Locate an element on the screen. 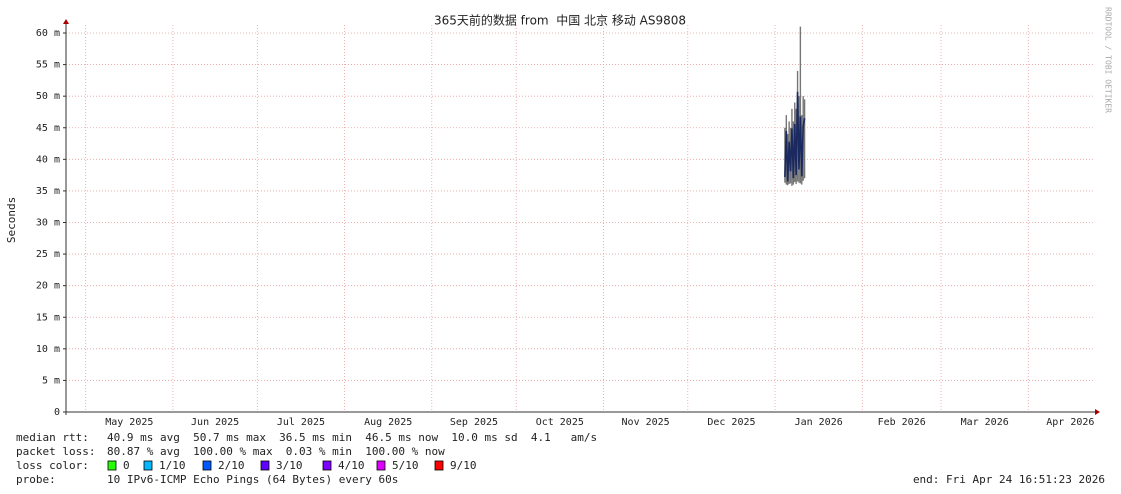 This screenshot has width=1121, height=494. x-tick-label: Jan 2026 is located at coordinates (819, 422).